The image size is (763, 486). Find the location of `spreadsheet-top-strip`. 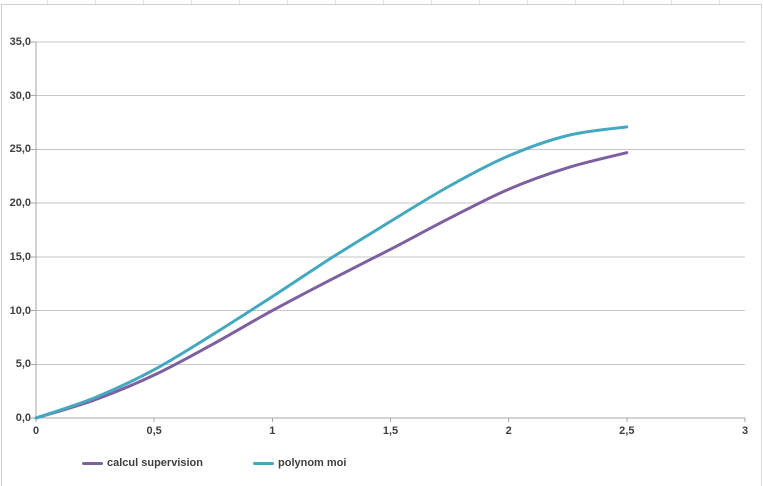

spreadsheet-top-strip is located at coordinates (381, 2).